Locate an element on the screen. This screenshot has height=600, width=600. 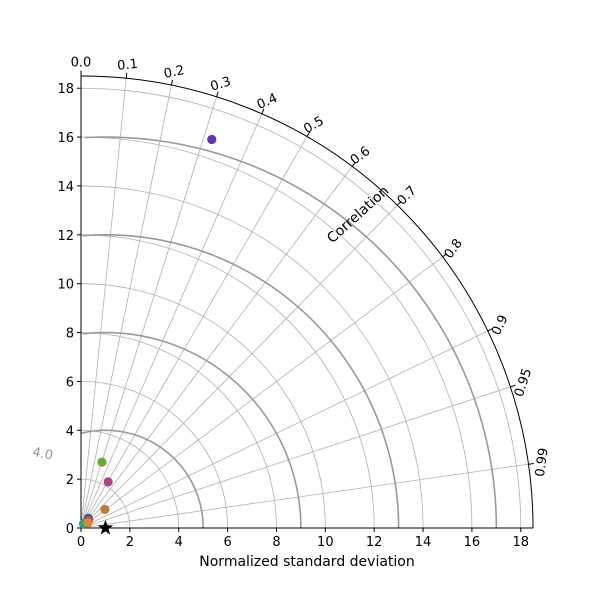
y-tick-label: 2 is located at coordinates (70, 480).